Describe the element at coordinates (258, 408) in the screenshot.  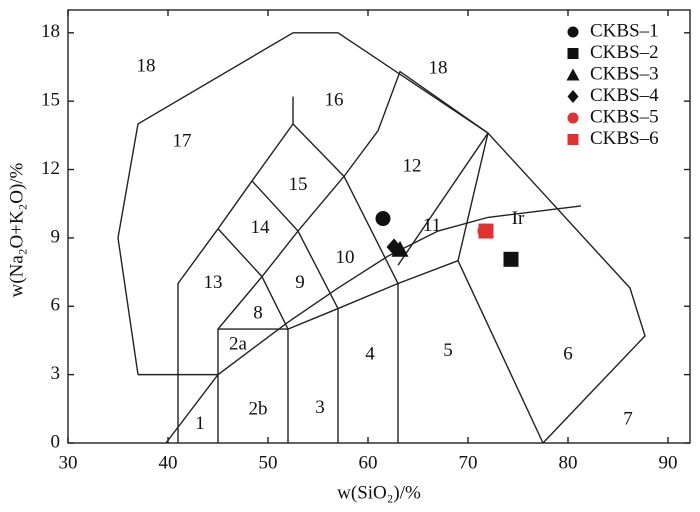
I see `field-label: 2b` at that location.